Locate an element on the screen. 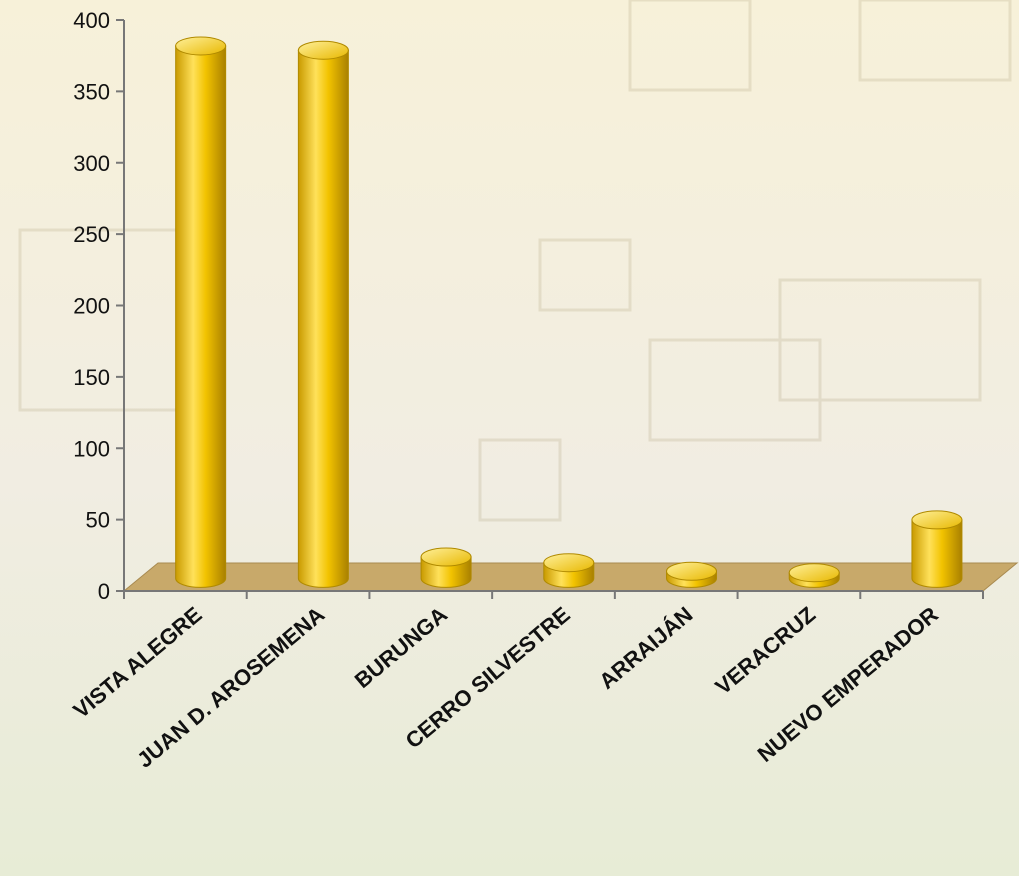  y-tick-label: 250 is located at coordinates (91, 234).